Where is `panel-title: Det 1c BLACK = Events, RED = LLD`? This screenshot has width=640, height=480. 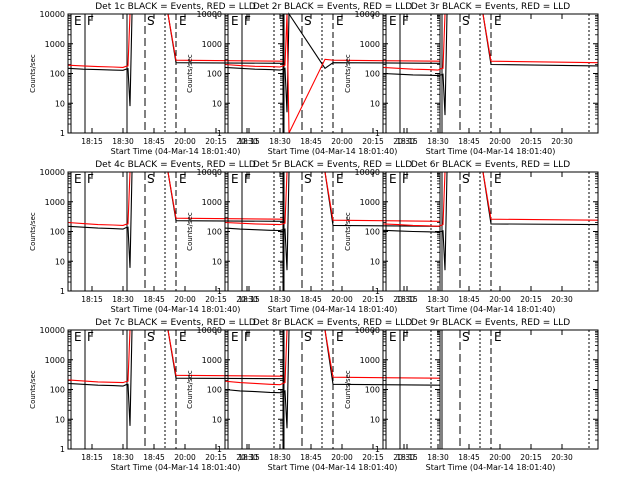 panel-title: Det 1c BLACK = Events, RED = LLD is located at coordinates (175, 7).